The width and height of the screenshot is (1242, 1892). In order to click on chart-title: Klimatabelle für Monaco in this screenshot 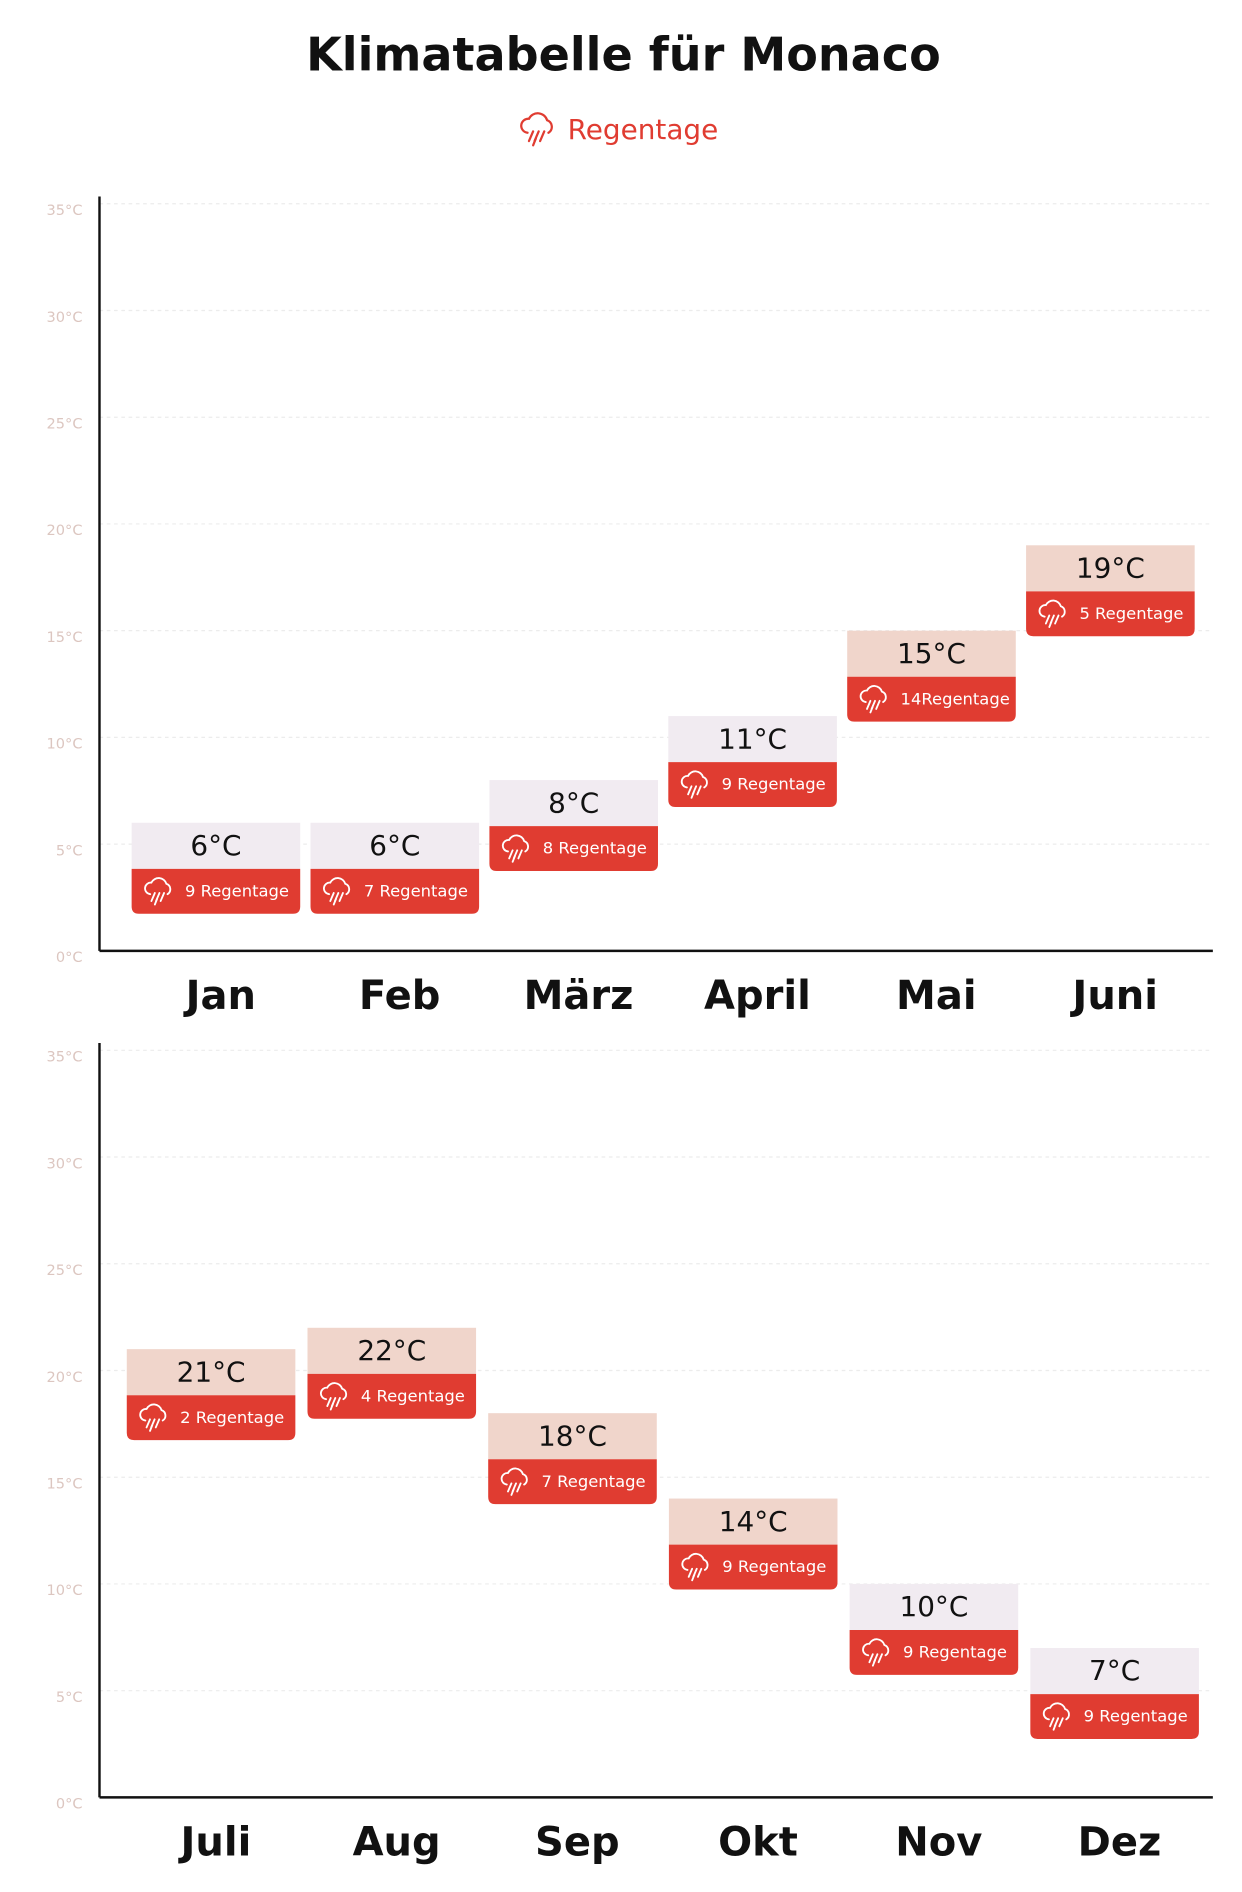, I will do `click(623, 55)`.